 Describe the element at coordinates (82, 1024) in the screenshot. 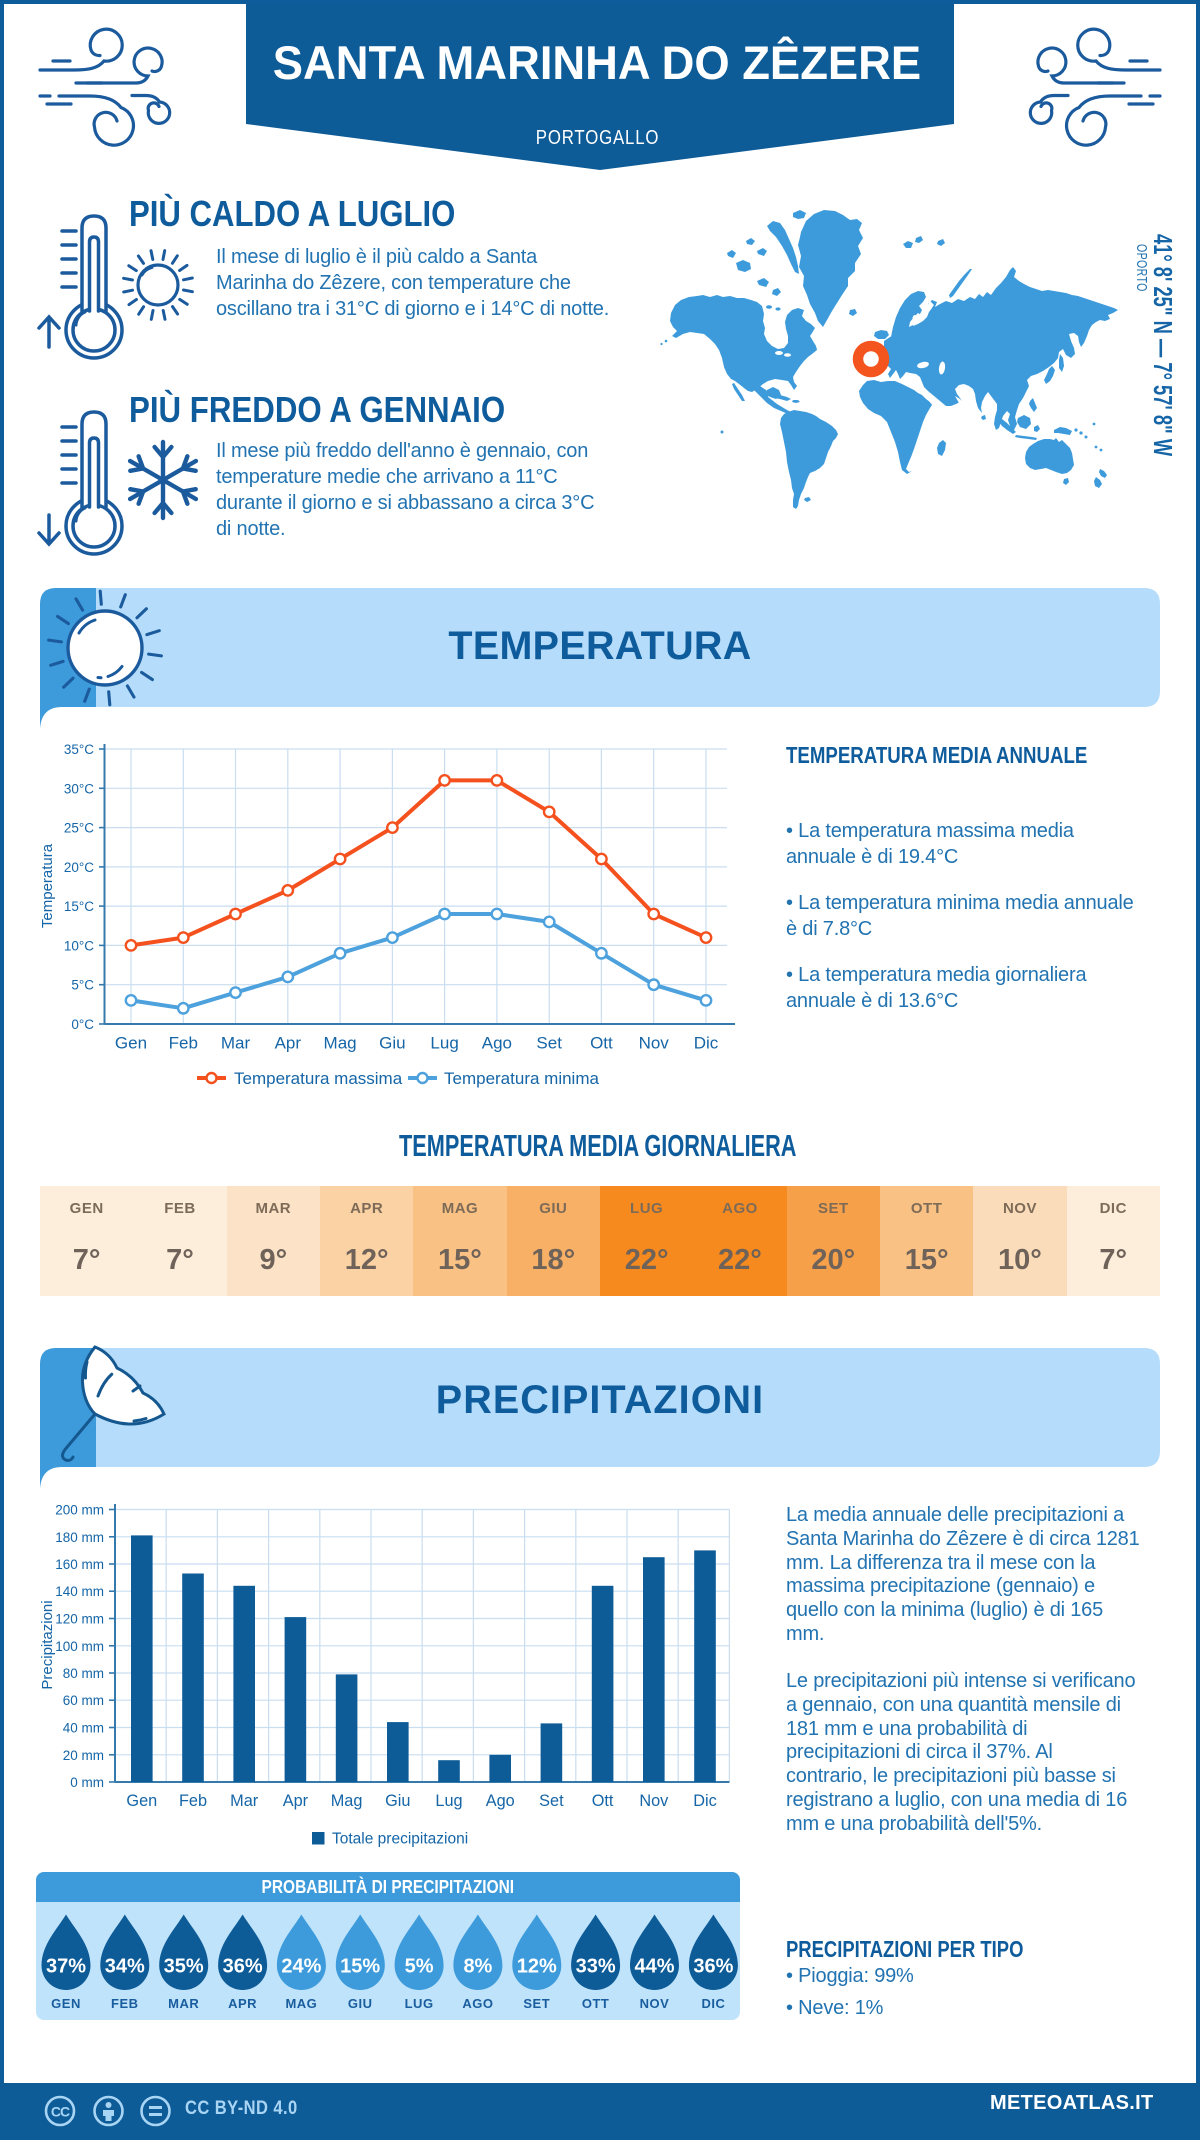

I see `svg-text: 0°C` at that location.